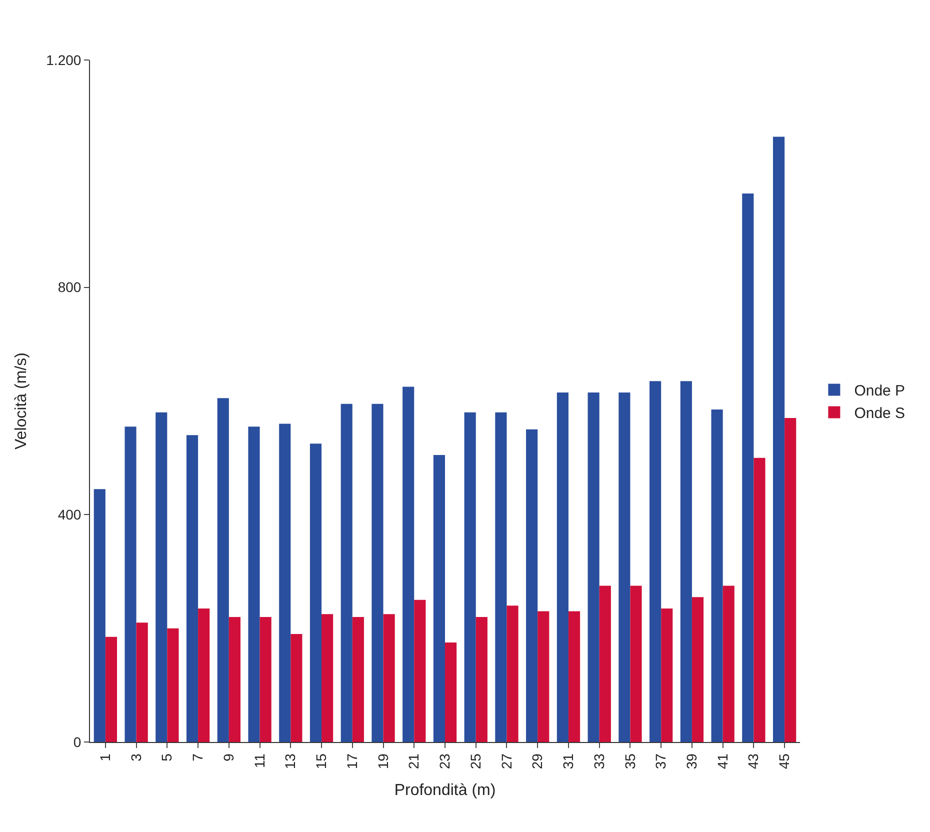 This screenshot has width=930, height=832. What do you see at coordinates (166, 757) in the screenshot?
I see `x-tick-label: 5` at bounding box center [166, 757].